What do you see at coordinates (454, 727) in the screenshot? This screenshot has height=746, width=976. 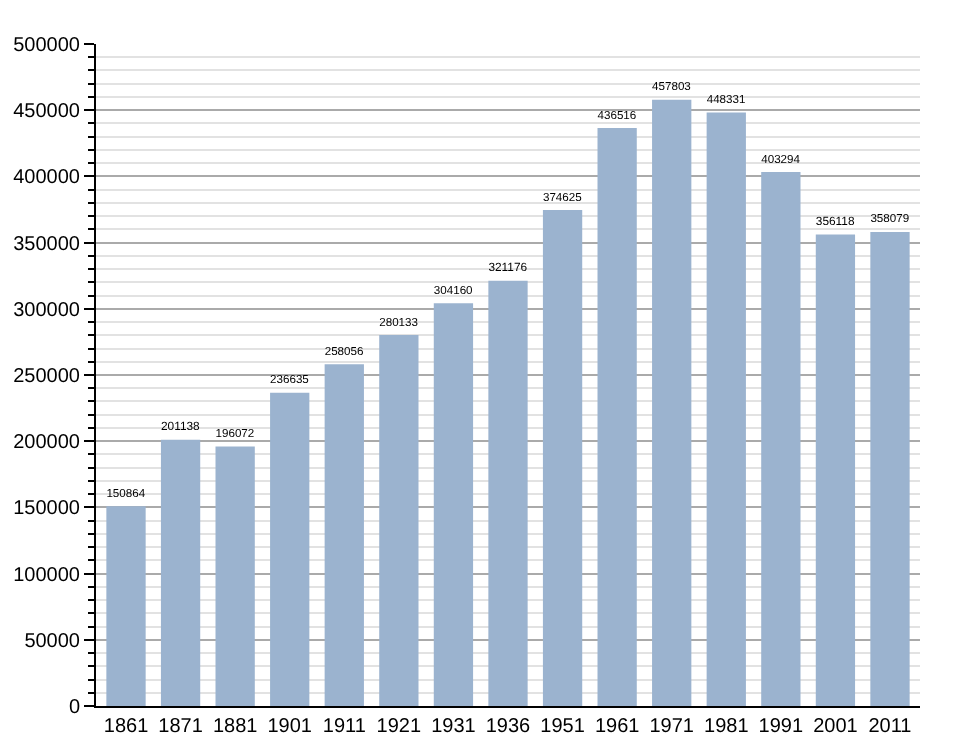 I see `x-tick-label: 1931` at bounding box center [454, 727].